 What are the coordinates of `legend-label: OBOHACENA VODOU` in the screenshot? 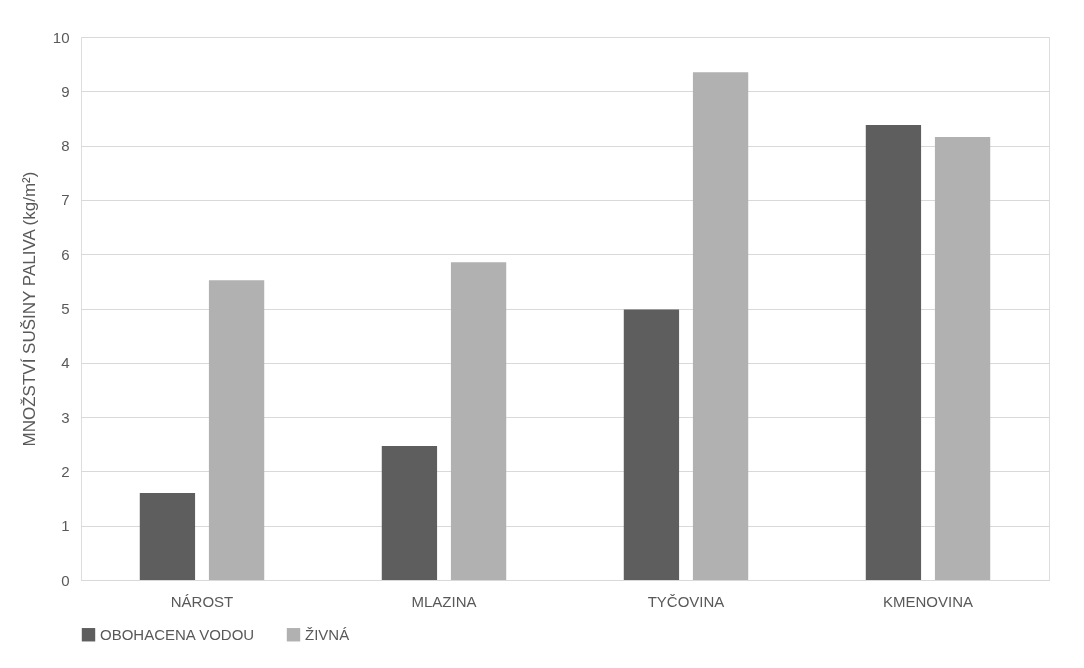 It's located at (177, 634).